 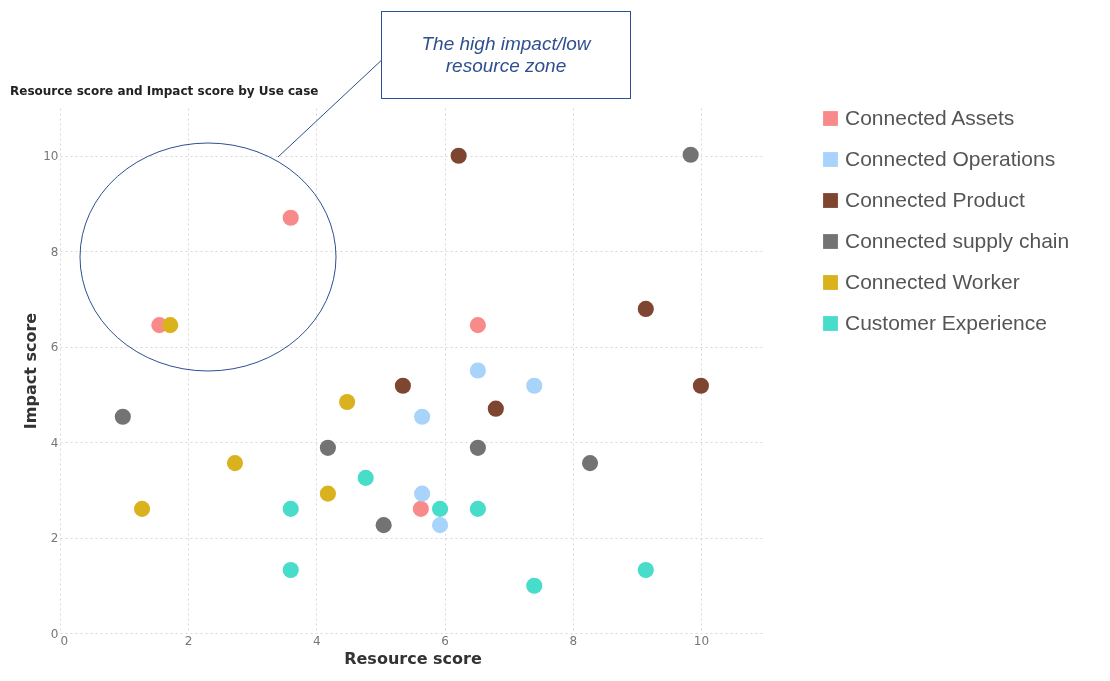 I want to click on legend-label: Connected Worker, so click(x=932, y=281).